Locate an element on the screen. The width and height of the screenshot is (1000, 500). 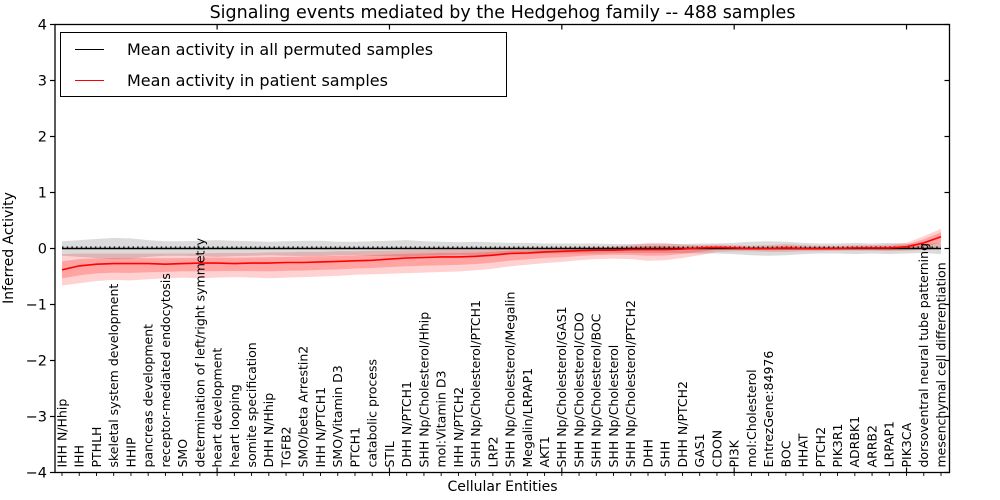
legend-entry-permuted: Mean activity in all permuted samples is located at coordinates (283, 49).